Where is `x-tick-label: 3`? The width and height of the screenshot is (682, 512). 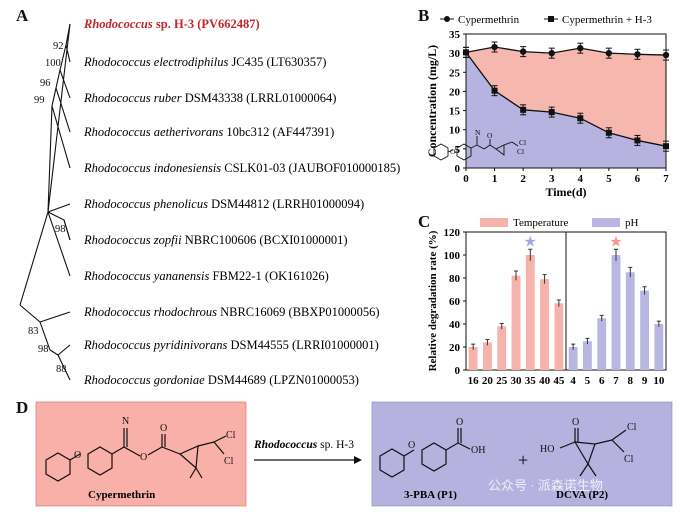
x-tick-label: 3 is located at coordinates (552, 179).